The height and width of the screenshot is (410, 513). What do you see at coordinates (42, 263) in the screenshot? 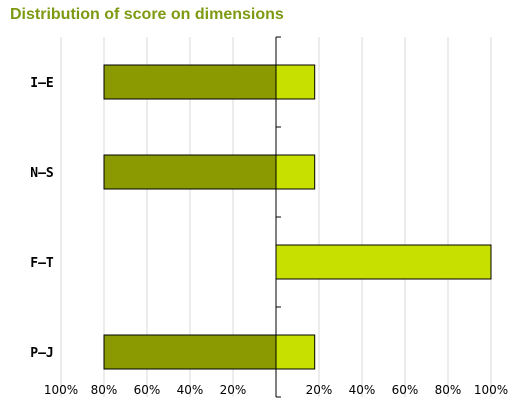
I see `category-label: F–T` at bounding box center [42, 263].